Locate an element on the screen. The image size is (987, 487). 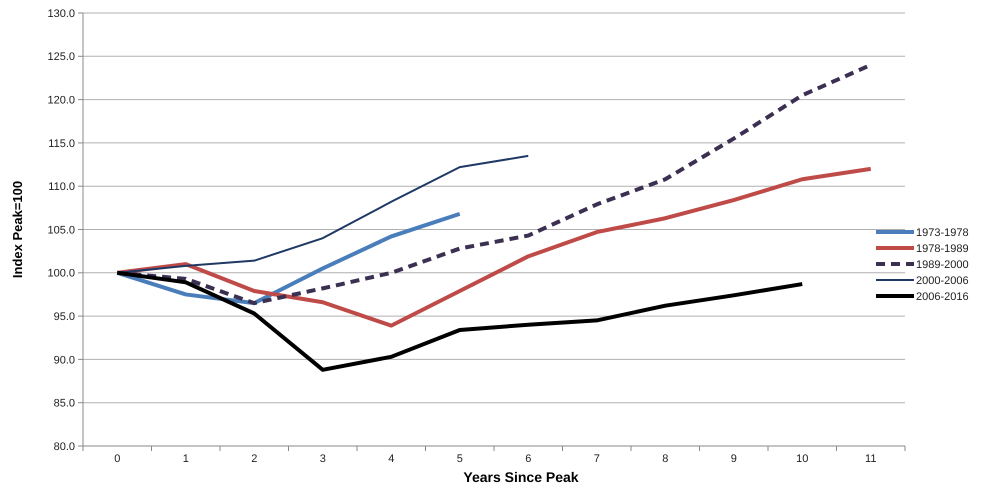
x-tick-label: 7 is located at coordinates (597, 459).